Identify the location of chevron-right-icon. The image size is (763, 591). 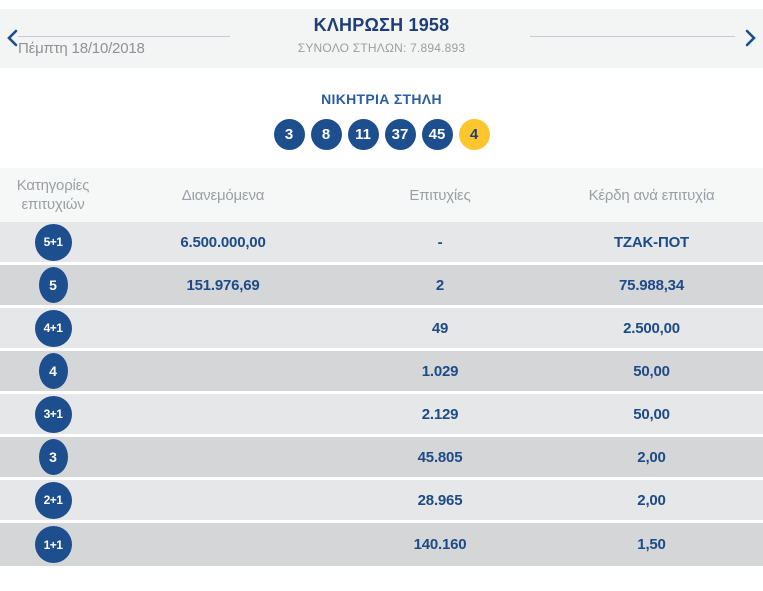
(751, 39).